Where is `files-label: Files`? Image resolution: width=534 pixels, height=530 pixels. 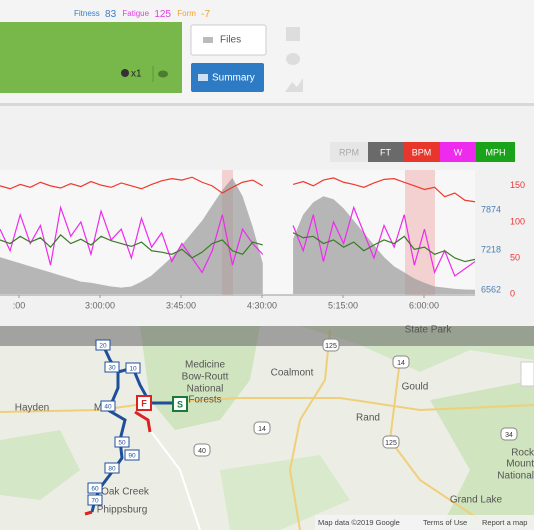
files-label: Files is located at coordinates (230, 40).